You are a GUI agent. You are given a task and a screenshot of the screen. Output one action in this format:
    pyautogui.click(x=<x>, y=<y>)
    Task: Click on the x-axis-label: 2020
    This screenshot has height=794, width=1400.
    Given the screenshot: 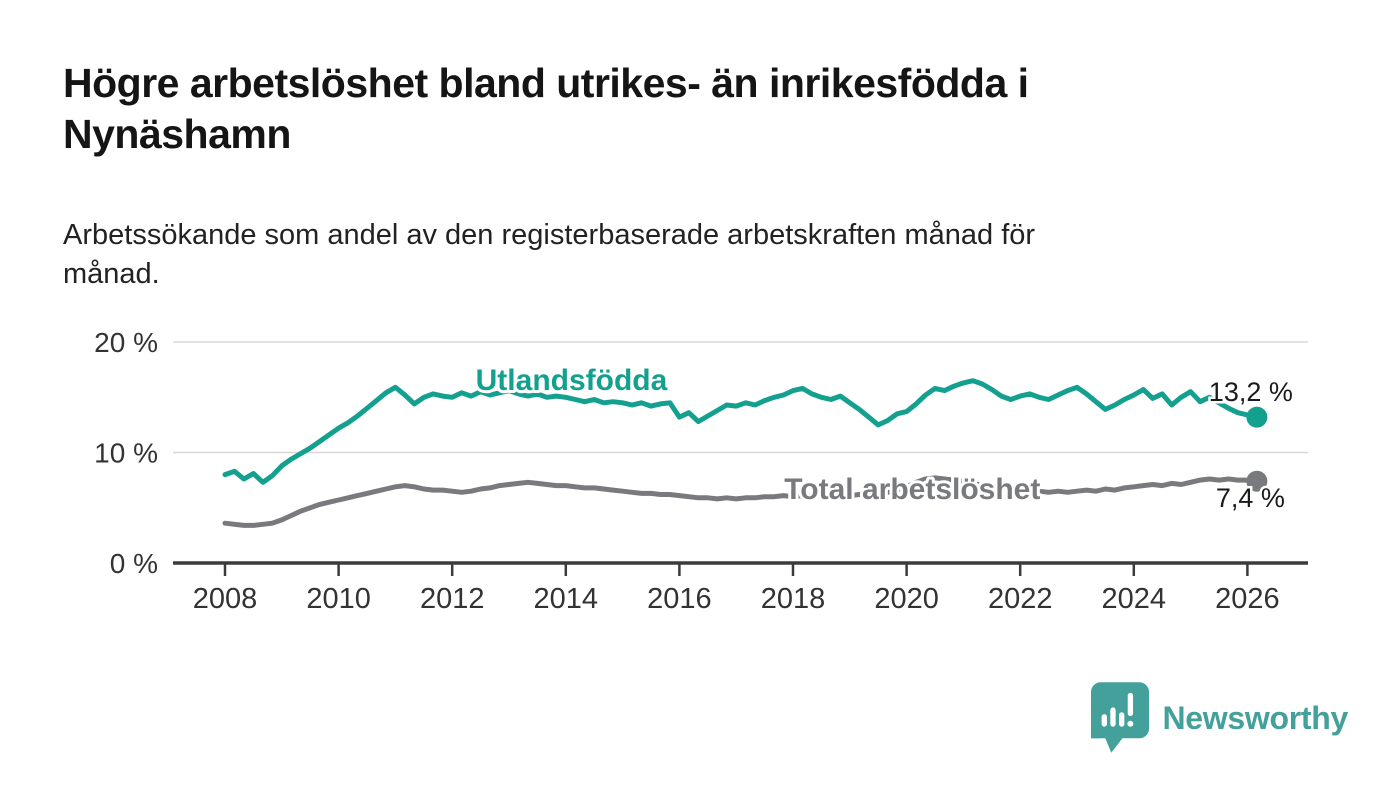 What is the action you would take?
    pyautogui.click(x=906, y=599)
    